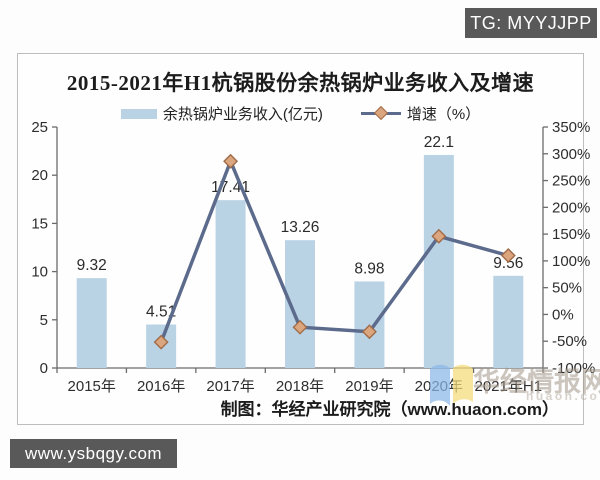  I want to click on bar-2021年H1, so click(508, 321).